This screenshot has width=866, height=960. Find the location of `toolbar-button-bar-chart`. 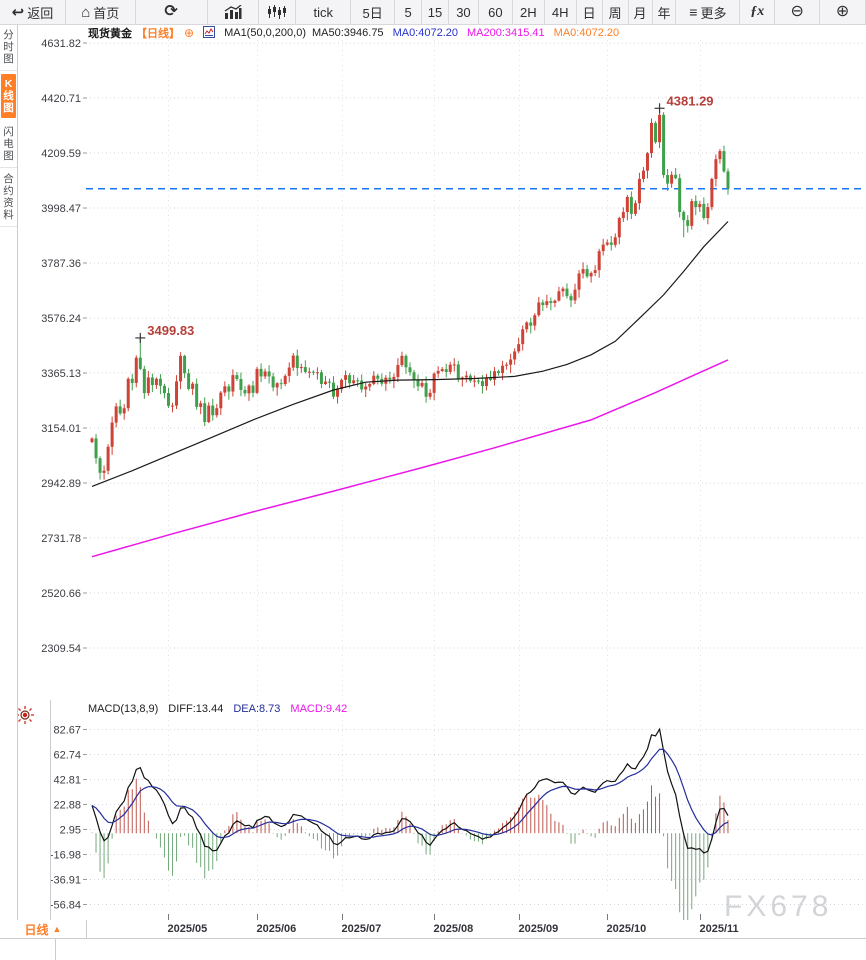

toolbar-button-bar-chart is located at coordinates (234, 12).